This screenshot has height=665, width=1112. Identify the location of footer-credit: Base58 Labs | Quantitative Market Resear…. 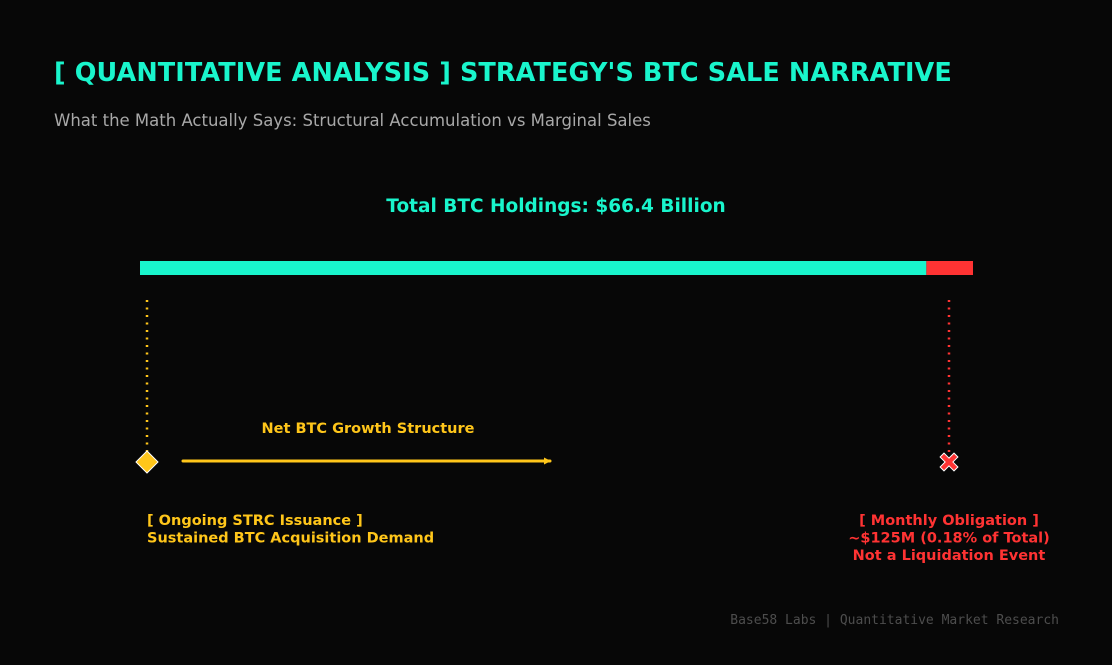
(894, 620).